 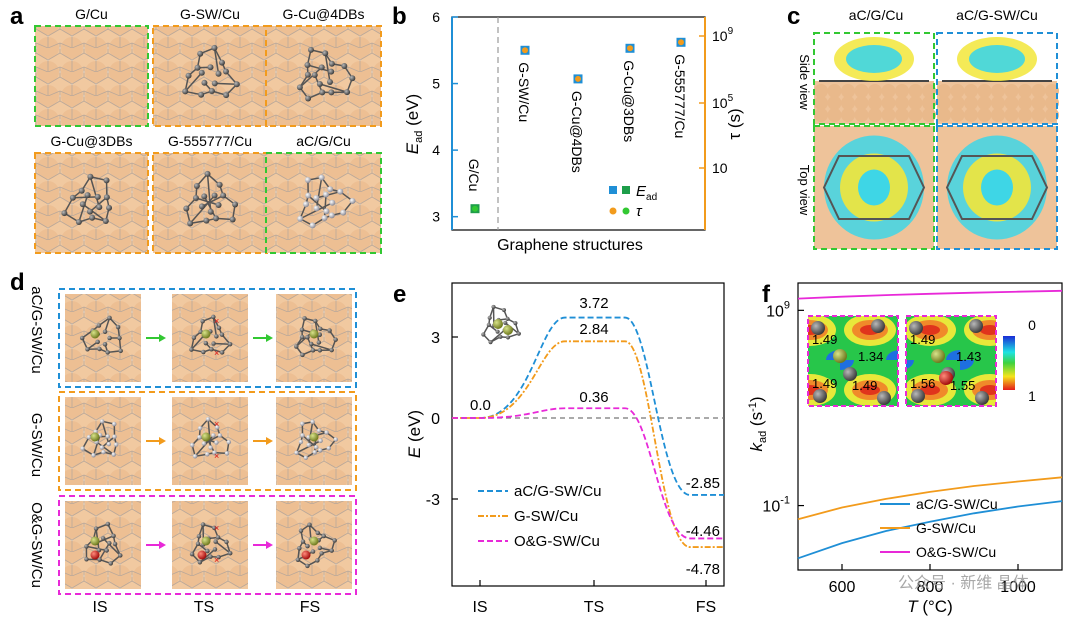 I want to click on charge-density-image, so click(x=874, y=78).